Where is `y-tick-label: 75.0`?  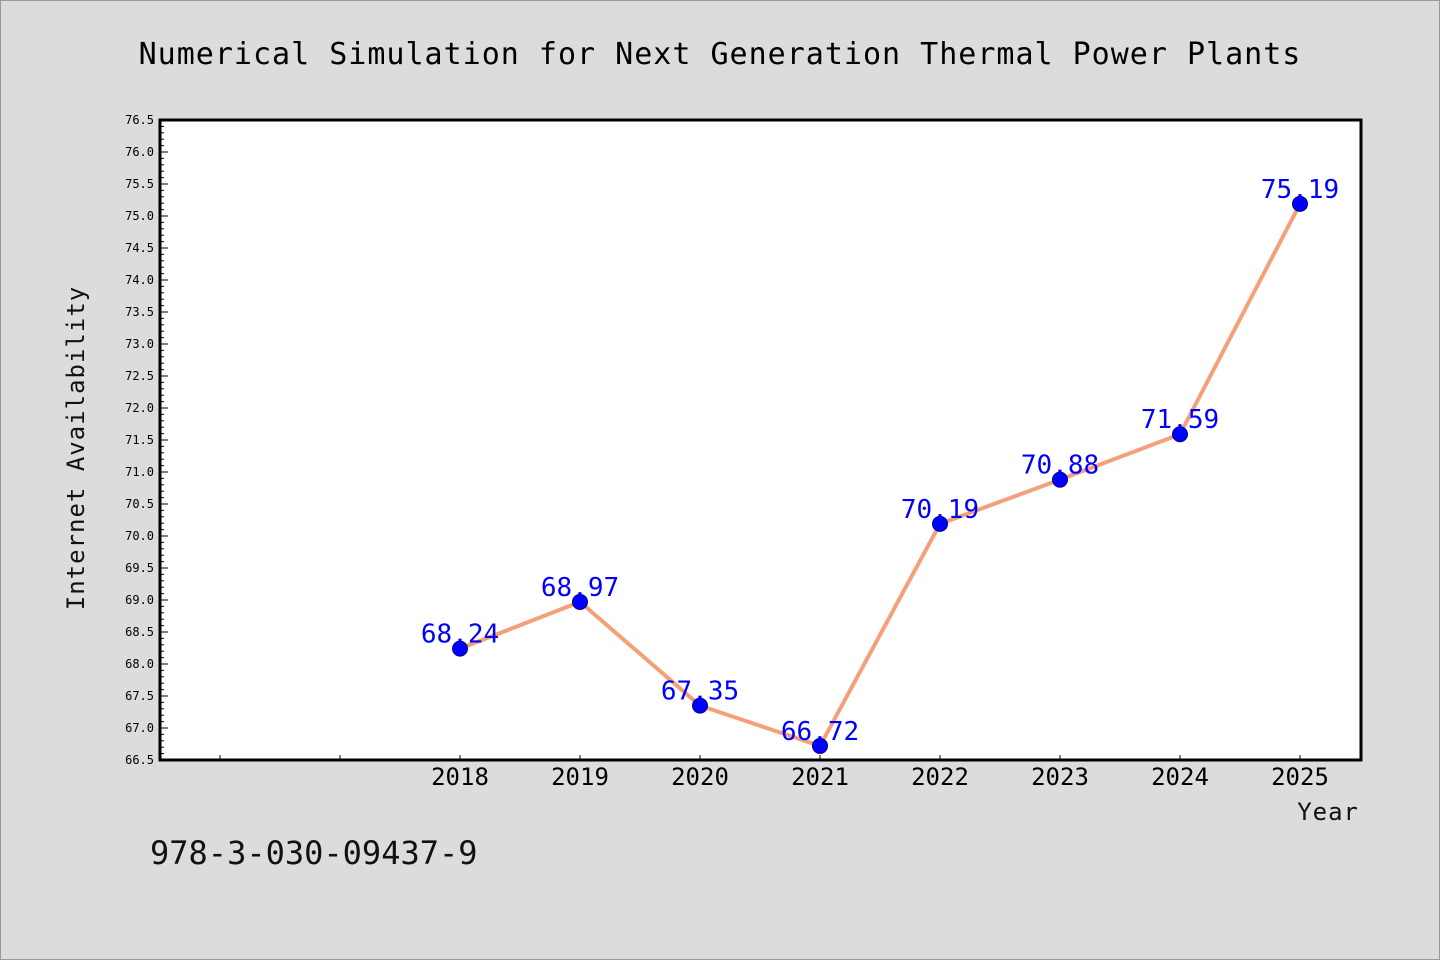 y-tick-label: 75.0 is located at coordinates (139, 216).